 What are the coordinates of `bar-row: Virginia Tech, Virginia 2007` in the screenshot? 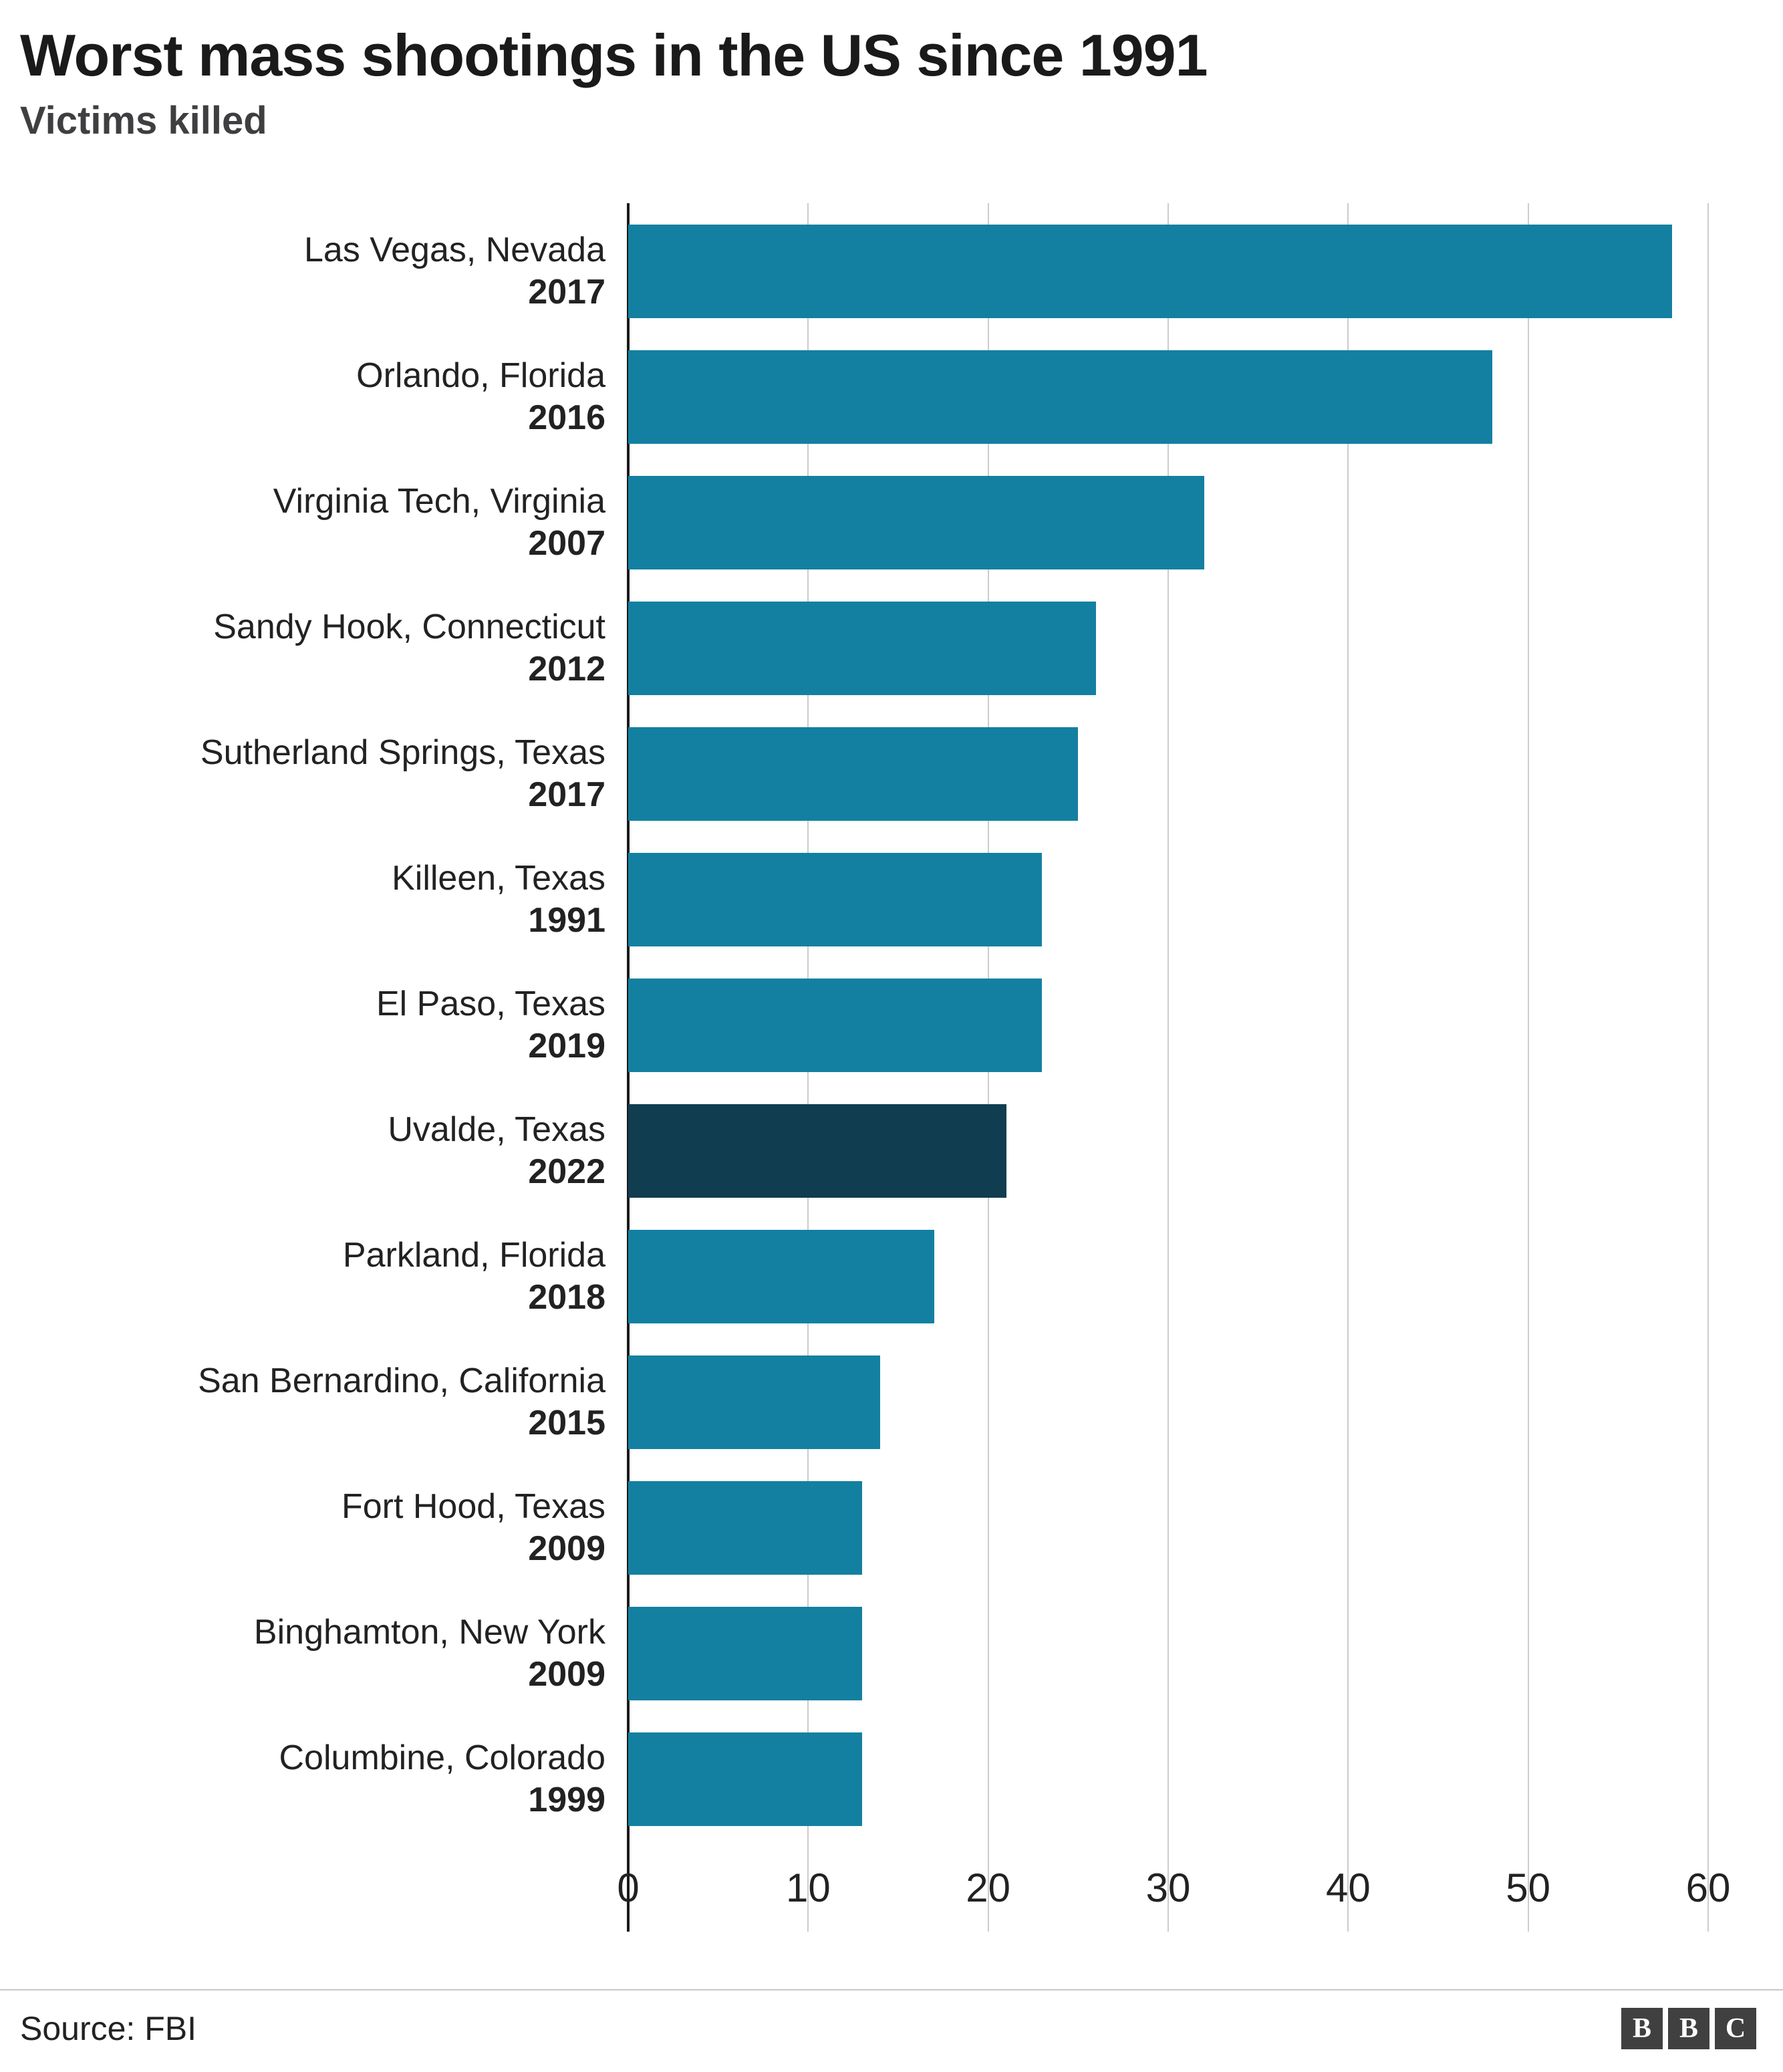 It's located at (883, 523).